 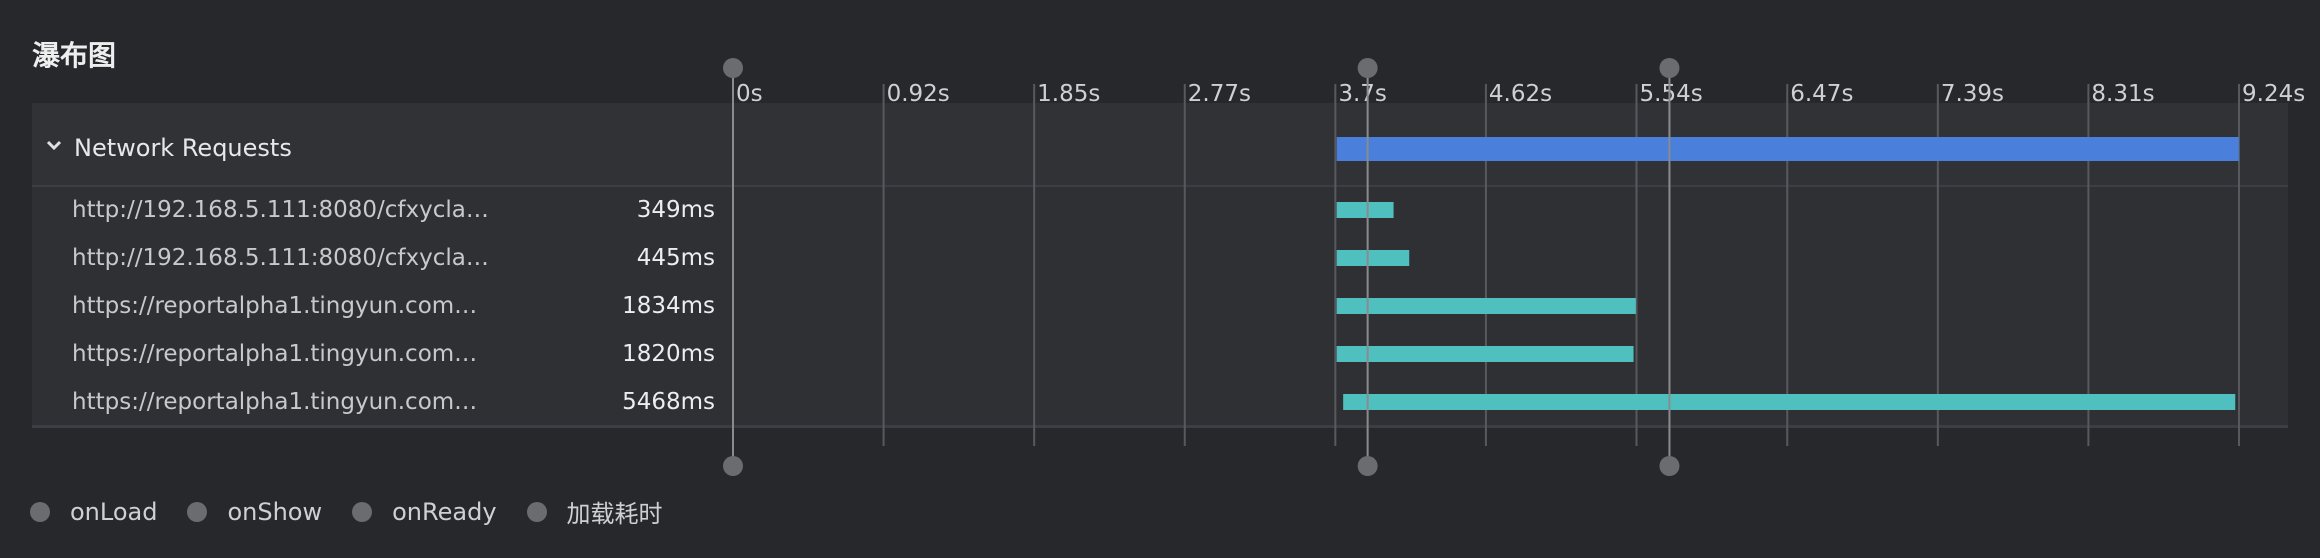 What do you see at coordinates (2122, 94) in the screenshot?
I see `tick-label: 8.31s` at bounding box center [2122, 94].